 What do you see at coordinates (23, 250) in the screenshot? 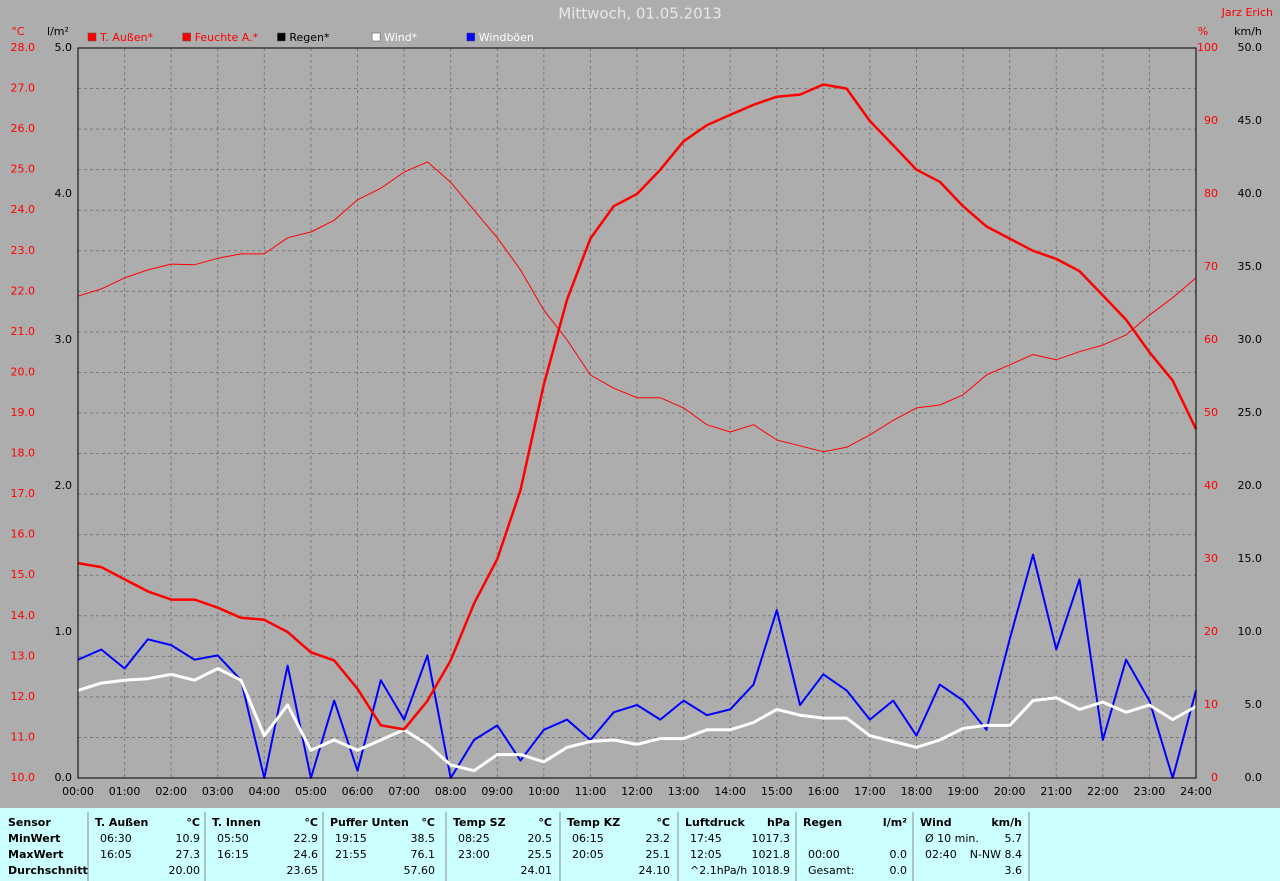
I see `y-tick-label: 23.0` at bounding box center [23, 250].